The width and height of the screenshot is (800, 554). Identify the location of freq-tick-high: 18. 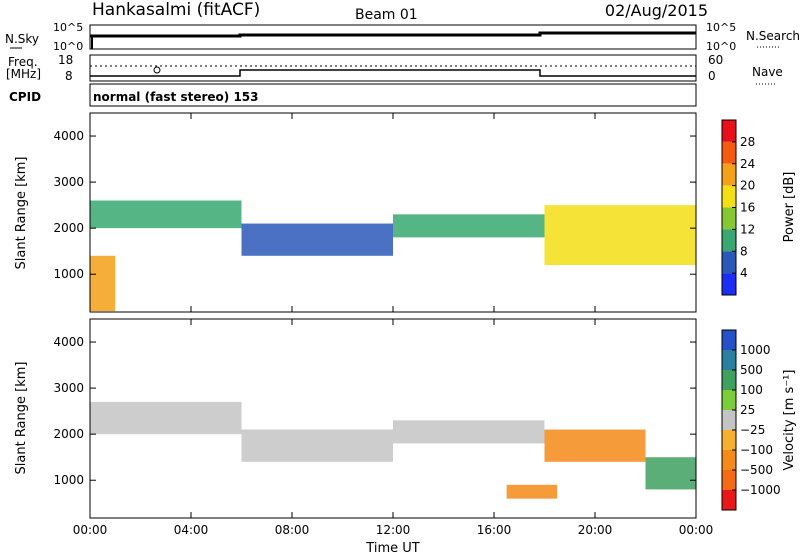
(65, 60).